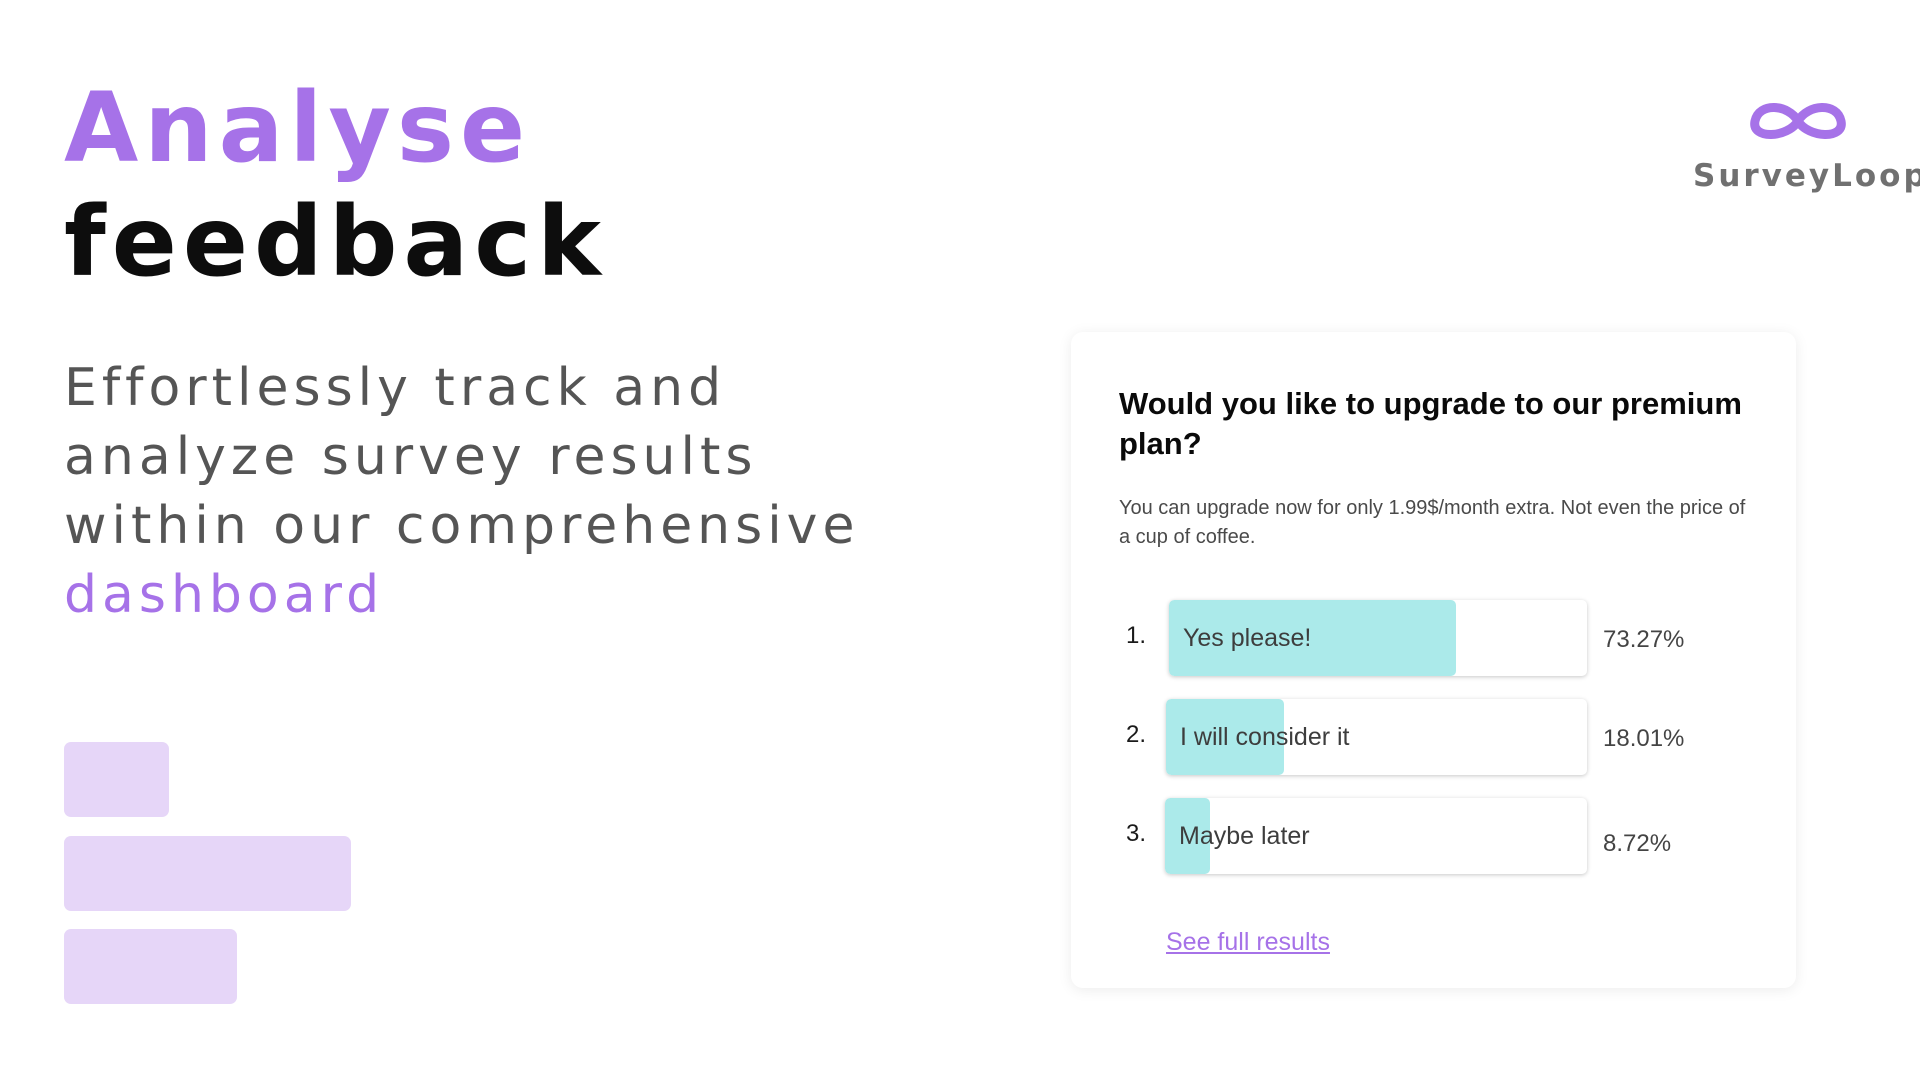 This screenshot has height=1080, width=1920. What do you see at coordinates (1806, 176) in the screenshot?
I see `brand-name: SurveyLoop` at bounding box center [1806, 176].